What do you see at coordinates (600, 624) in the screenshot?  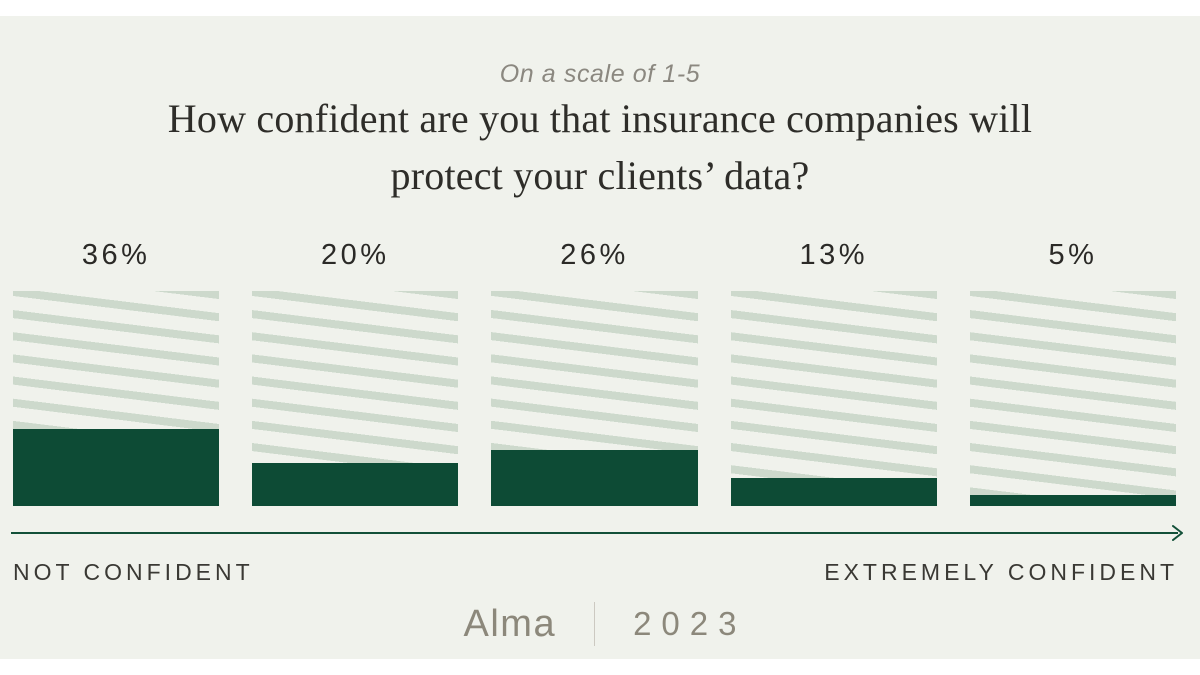 I see `footer: Alma 2023` at bounding box center [600, 624].